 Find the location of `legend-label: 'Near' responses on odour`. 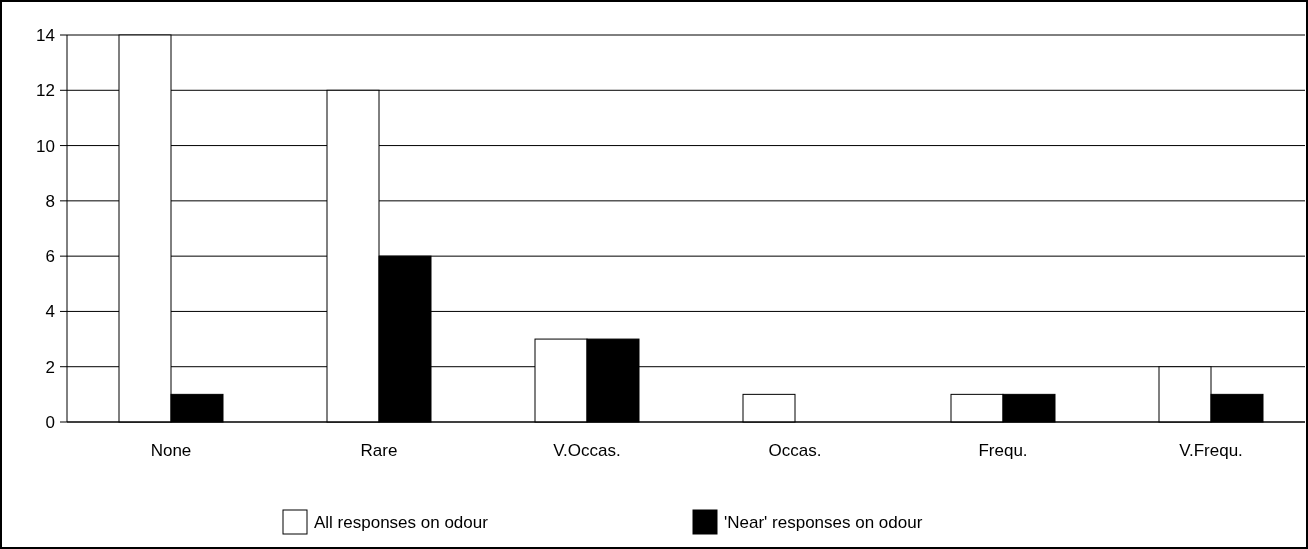

legend-label: 'Near' responses on odour is located at coordinates (823, 522).